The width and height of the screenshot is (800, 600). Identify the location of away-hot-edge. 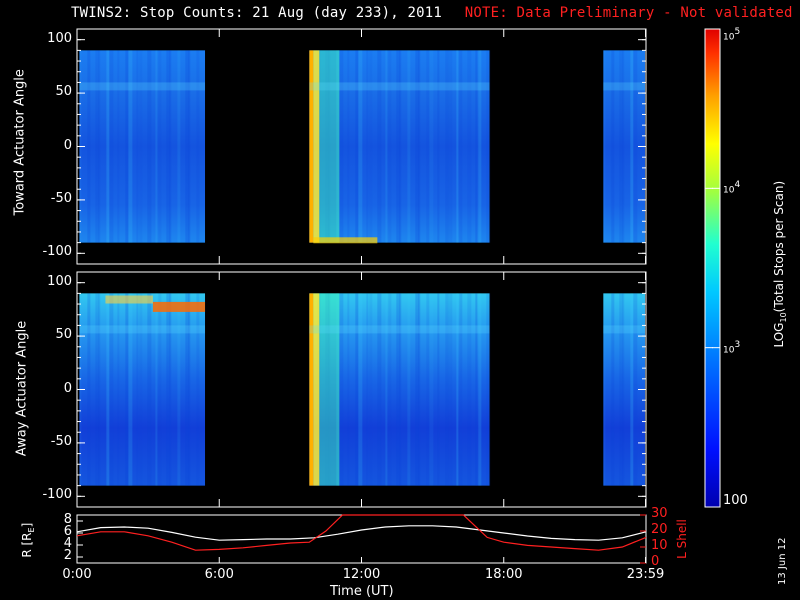
(311, 389).